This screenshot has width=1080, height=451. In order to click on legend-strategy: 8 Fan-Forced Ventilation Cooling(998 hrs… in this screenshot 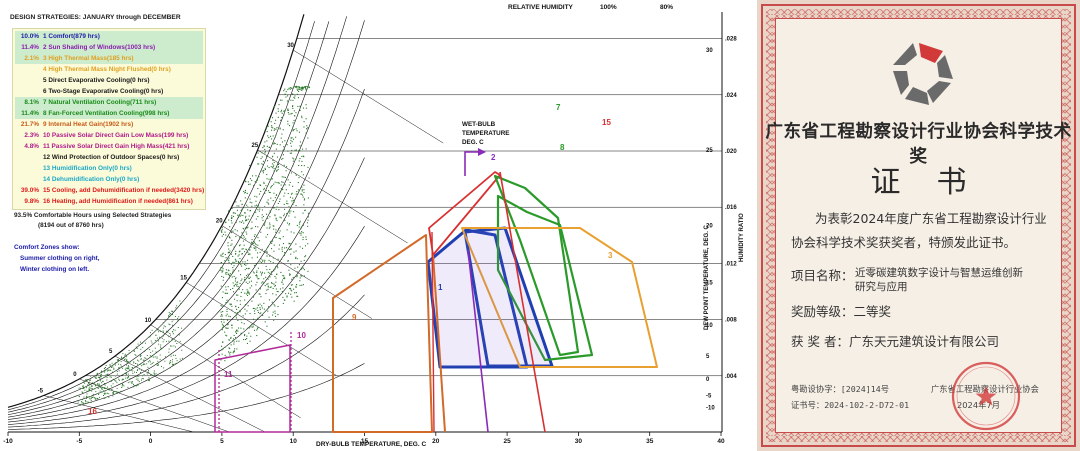, I will do `click(106, 113)`.